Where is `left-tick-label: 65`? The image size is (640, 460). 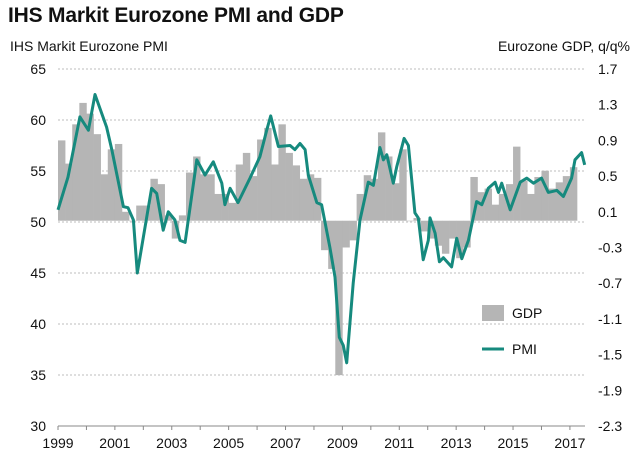 left-tick-label: 65 is located at coordinates (38, 69).